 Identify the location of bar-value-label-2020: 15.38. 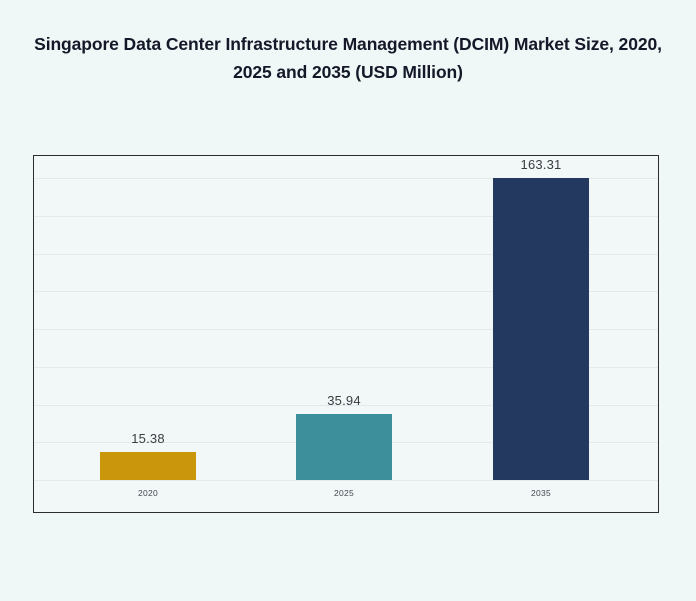
(148, 438).